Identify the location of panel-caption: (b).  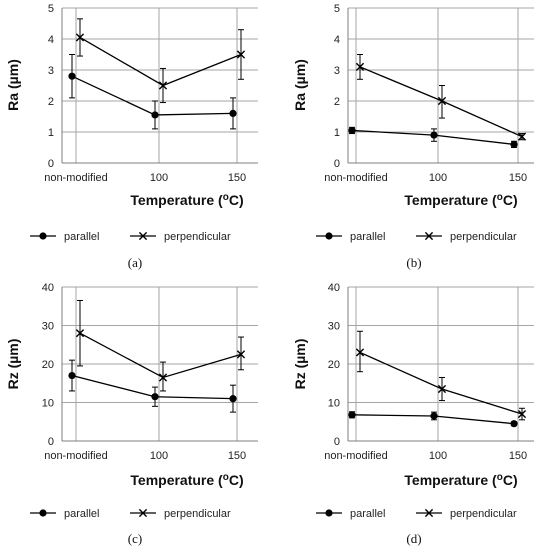
(413, 262).